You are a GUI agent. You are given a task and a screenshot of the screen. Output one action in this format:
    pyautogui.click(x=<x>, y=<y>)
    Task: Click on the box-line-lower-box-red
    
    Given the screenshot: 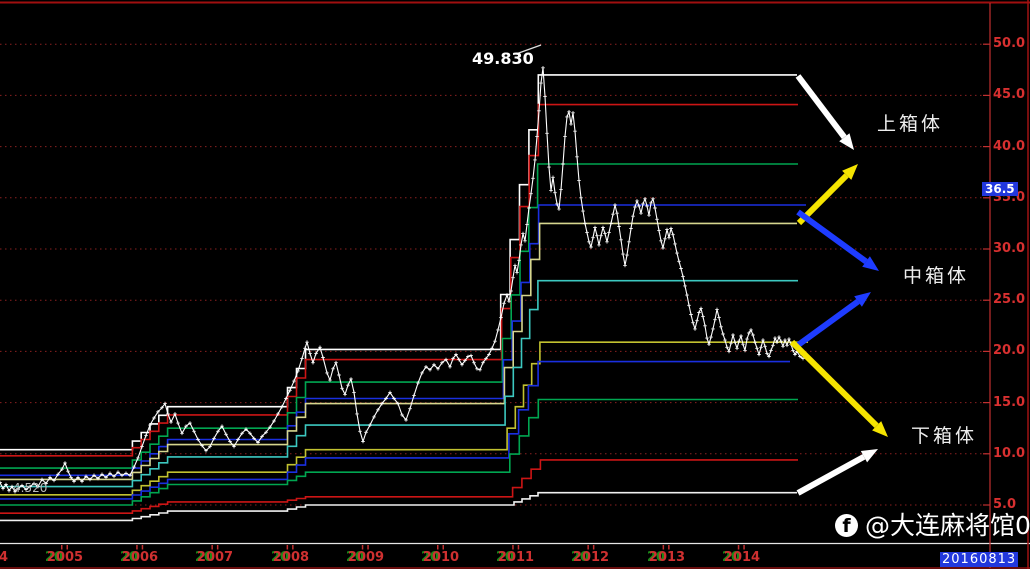 What is the action you would take?
    pyautogui.click(x=399, y=486)
    